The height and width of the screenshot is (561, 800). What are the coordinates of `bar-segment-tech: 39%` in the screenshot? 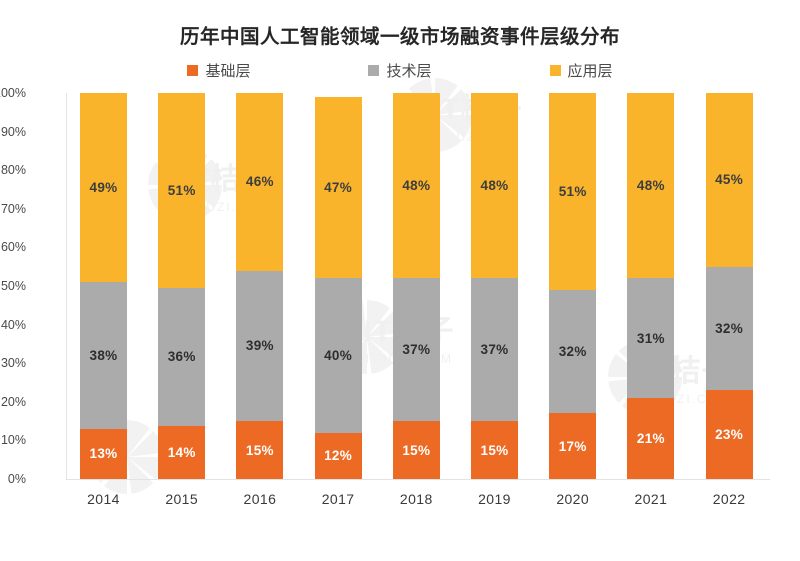 It's located at (260, 346).